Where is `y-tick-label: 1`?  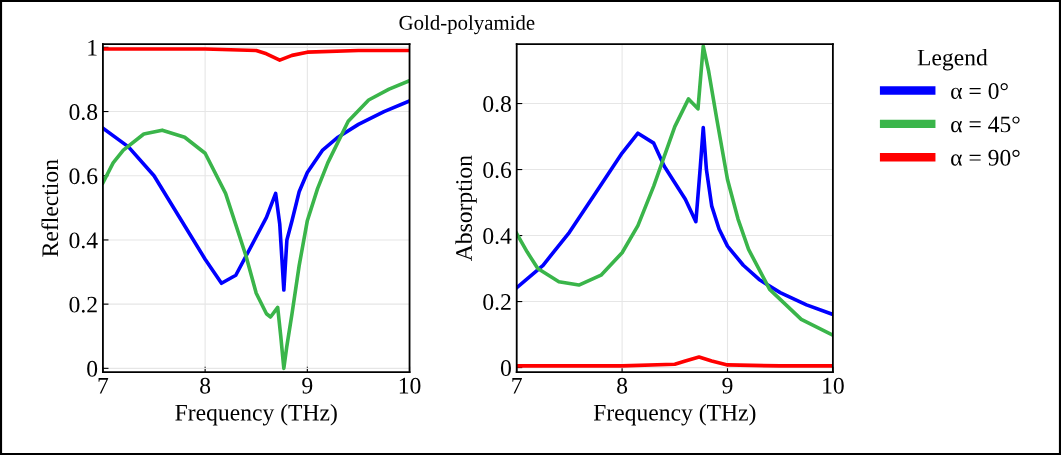 y-tick-label: 1 is located at coordinates (92, 47).